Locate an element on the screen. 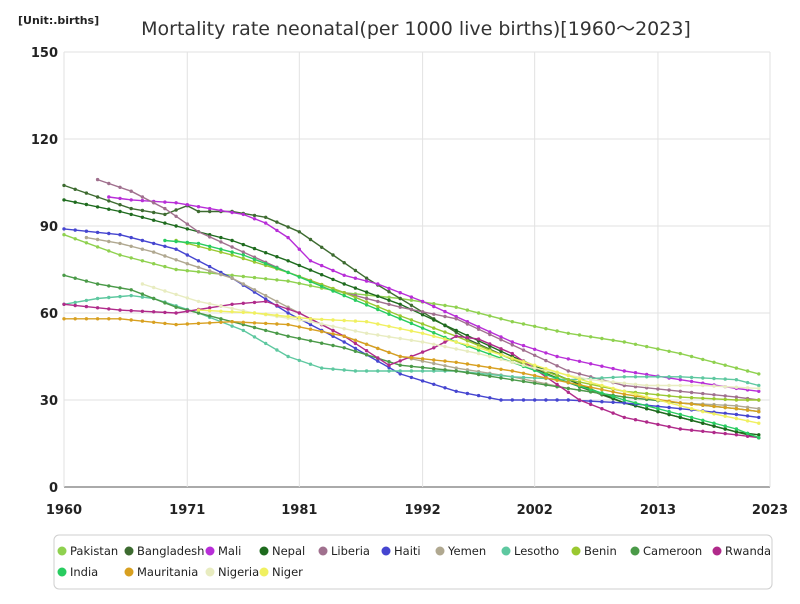 The image size is (800, 604). legend-item-yemen: Yemen is located at coordinates (460, 551).